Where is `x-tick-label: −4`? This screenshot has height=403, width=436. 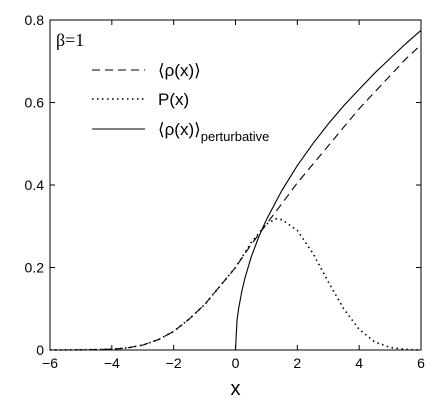 x-tick-label: −4 is located at coordinates (112, 363).